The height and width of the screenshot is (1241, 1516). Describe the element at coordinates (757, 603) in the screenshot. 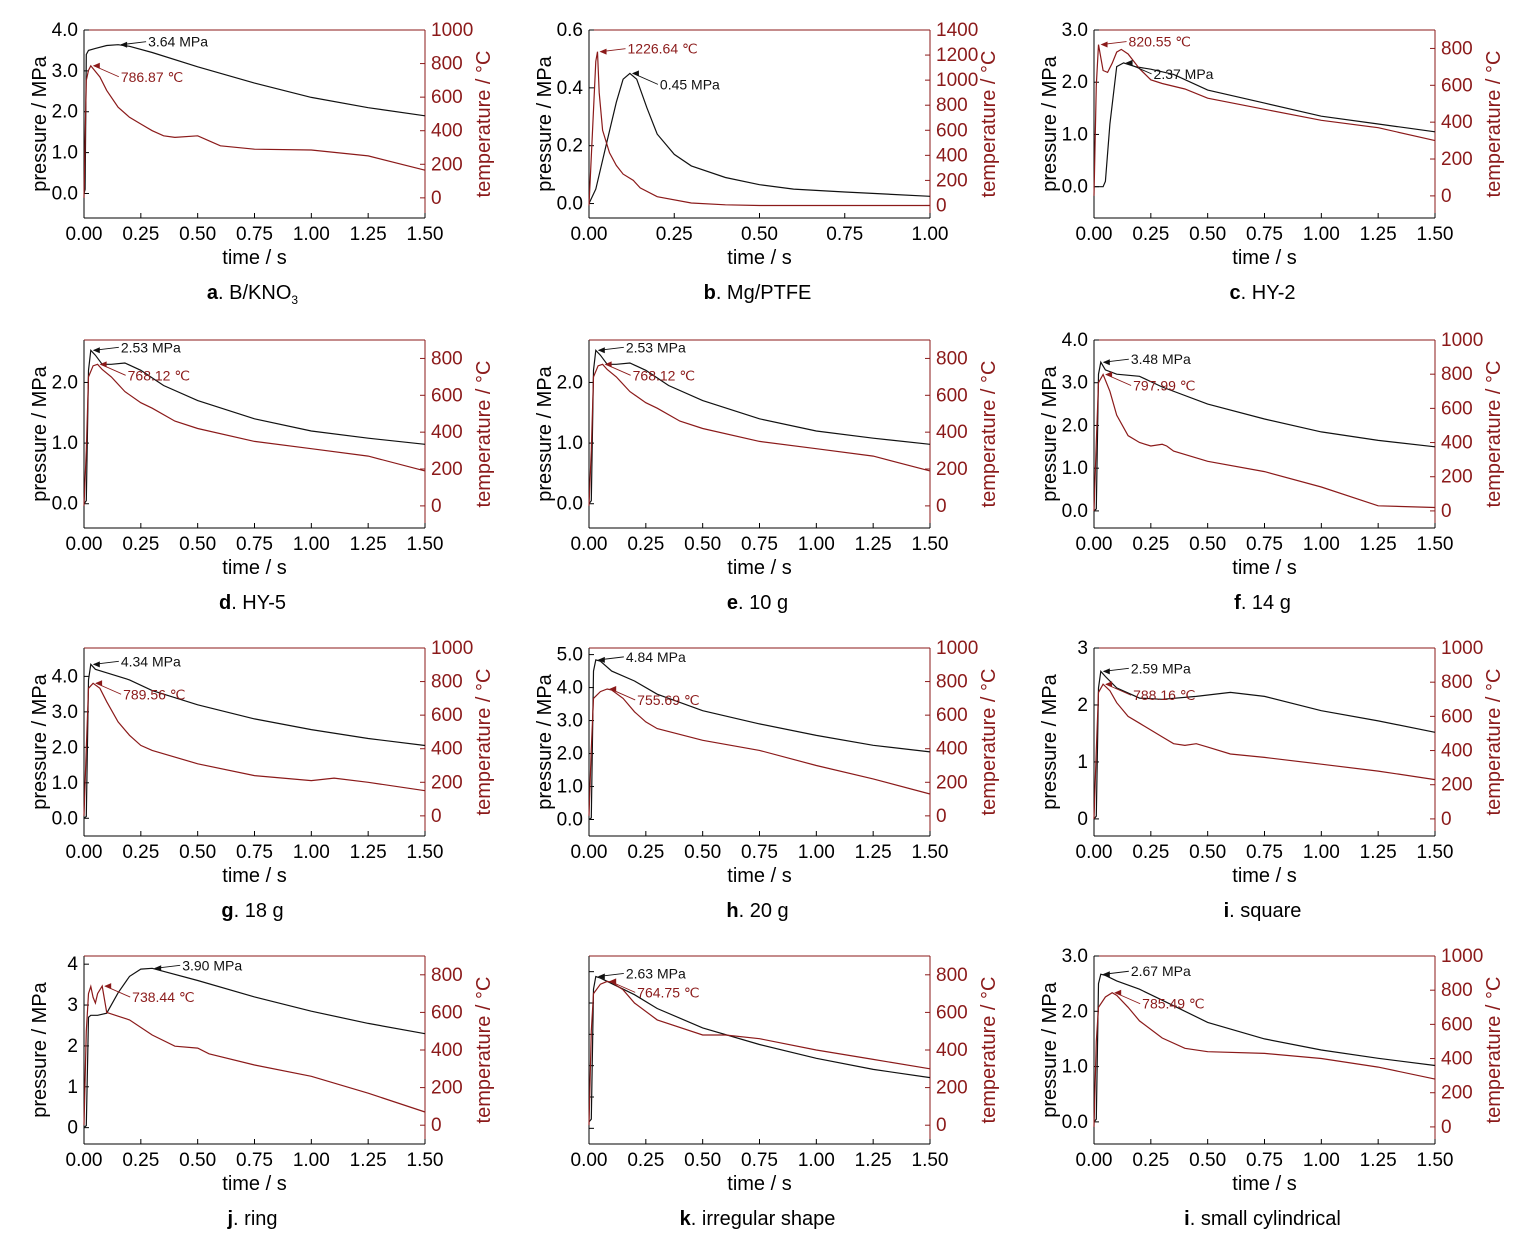

I see `panel-caption: e. 10 g` at that location.